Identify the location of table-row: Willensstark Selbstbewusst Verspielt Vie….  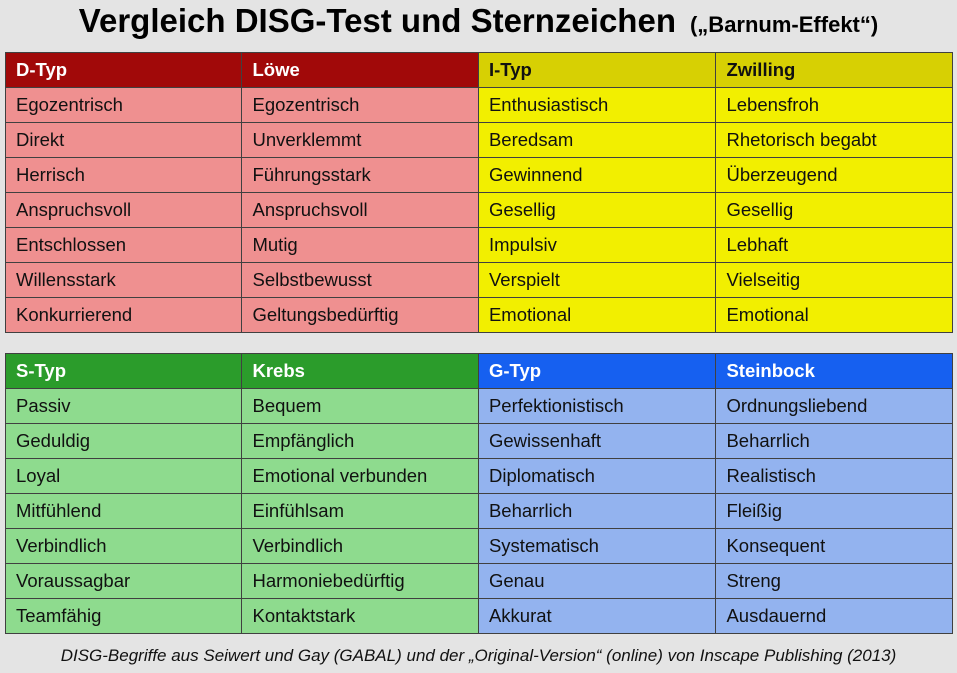
(478, 280).